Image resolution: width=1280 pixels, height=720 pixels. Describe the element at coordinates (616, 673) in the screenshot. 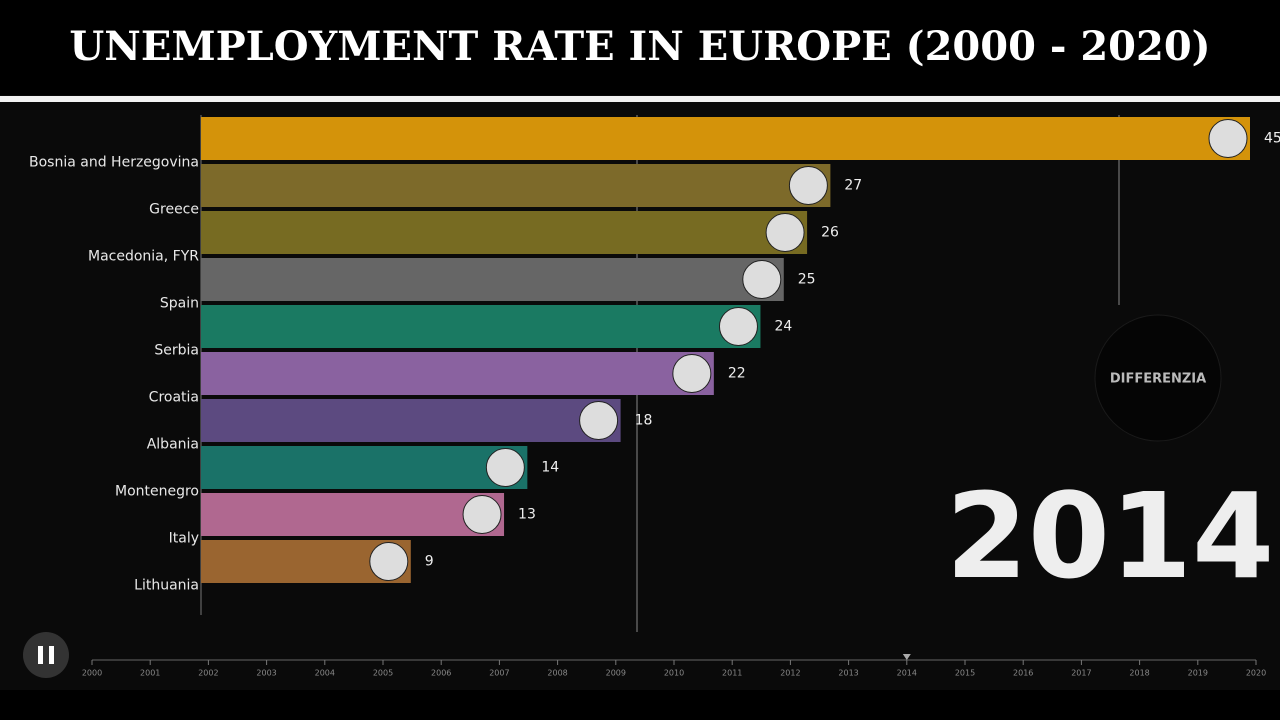

I see `timeline-label: 2009` at that location.